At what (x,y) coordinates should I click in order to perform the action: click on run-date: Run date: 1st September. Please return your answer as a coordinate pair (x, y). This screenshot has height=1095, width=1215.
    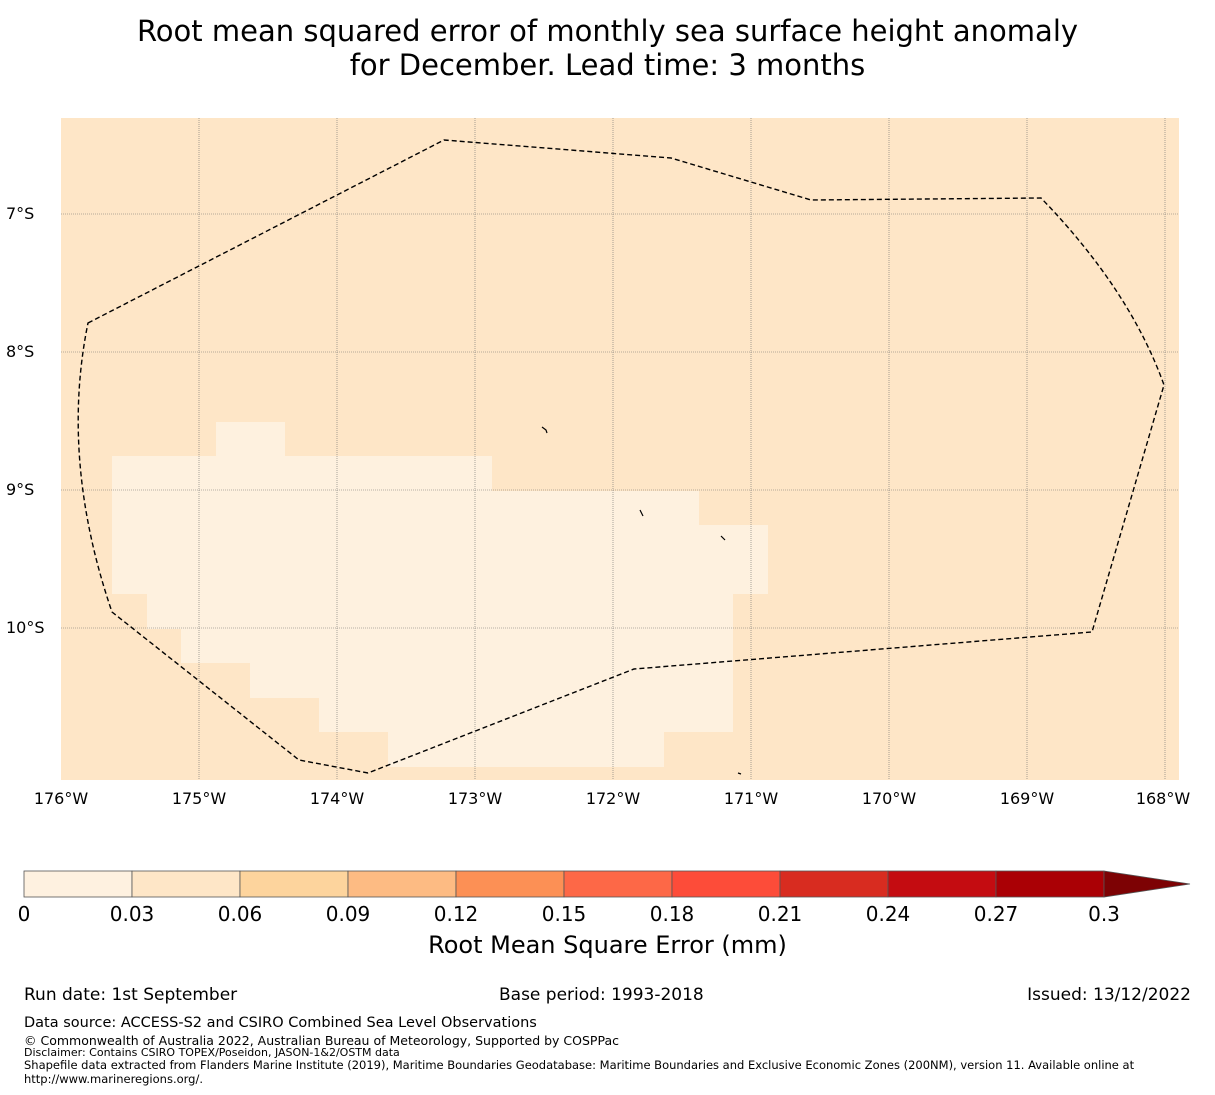
    Looking at the image, I should click on (131, 995).